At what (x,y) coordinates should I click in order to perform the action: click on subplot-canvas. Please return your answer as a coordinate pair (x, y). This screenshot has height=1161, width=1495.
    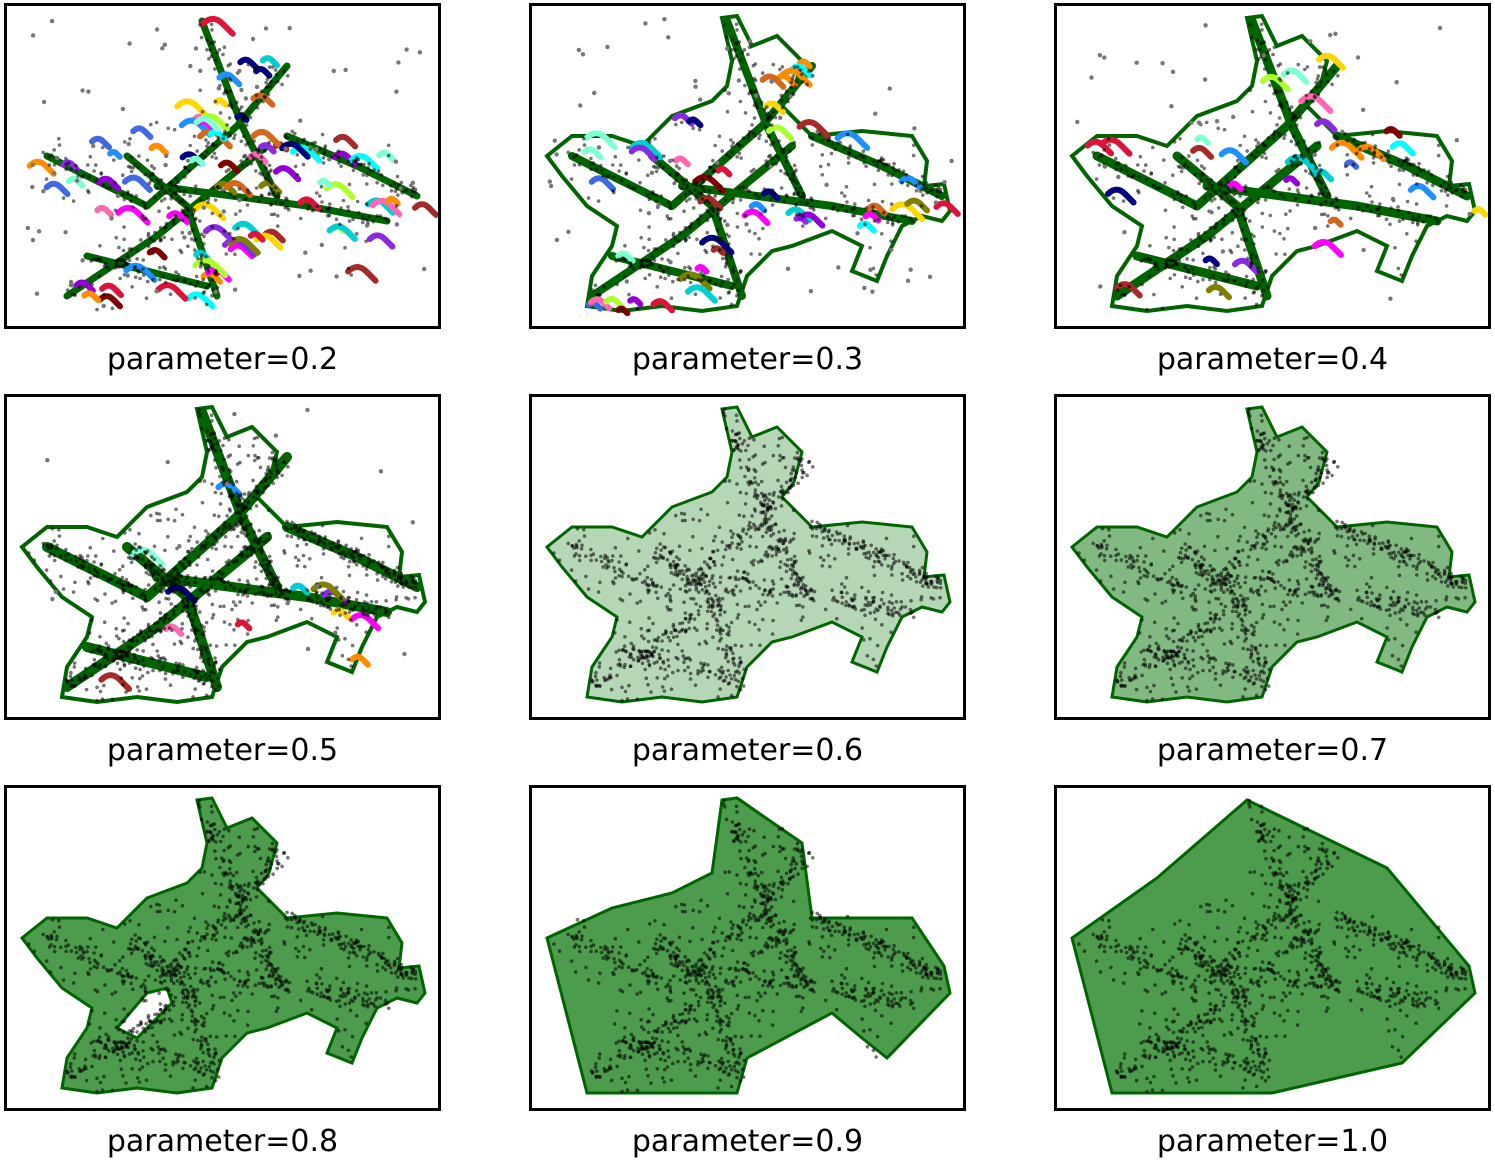
    Looking at the image, I should click on (752, 165).